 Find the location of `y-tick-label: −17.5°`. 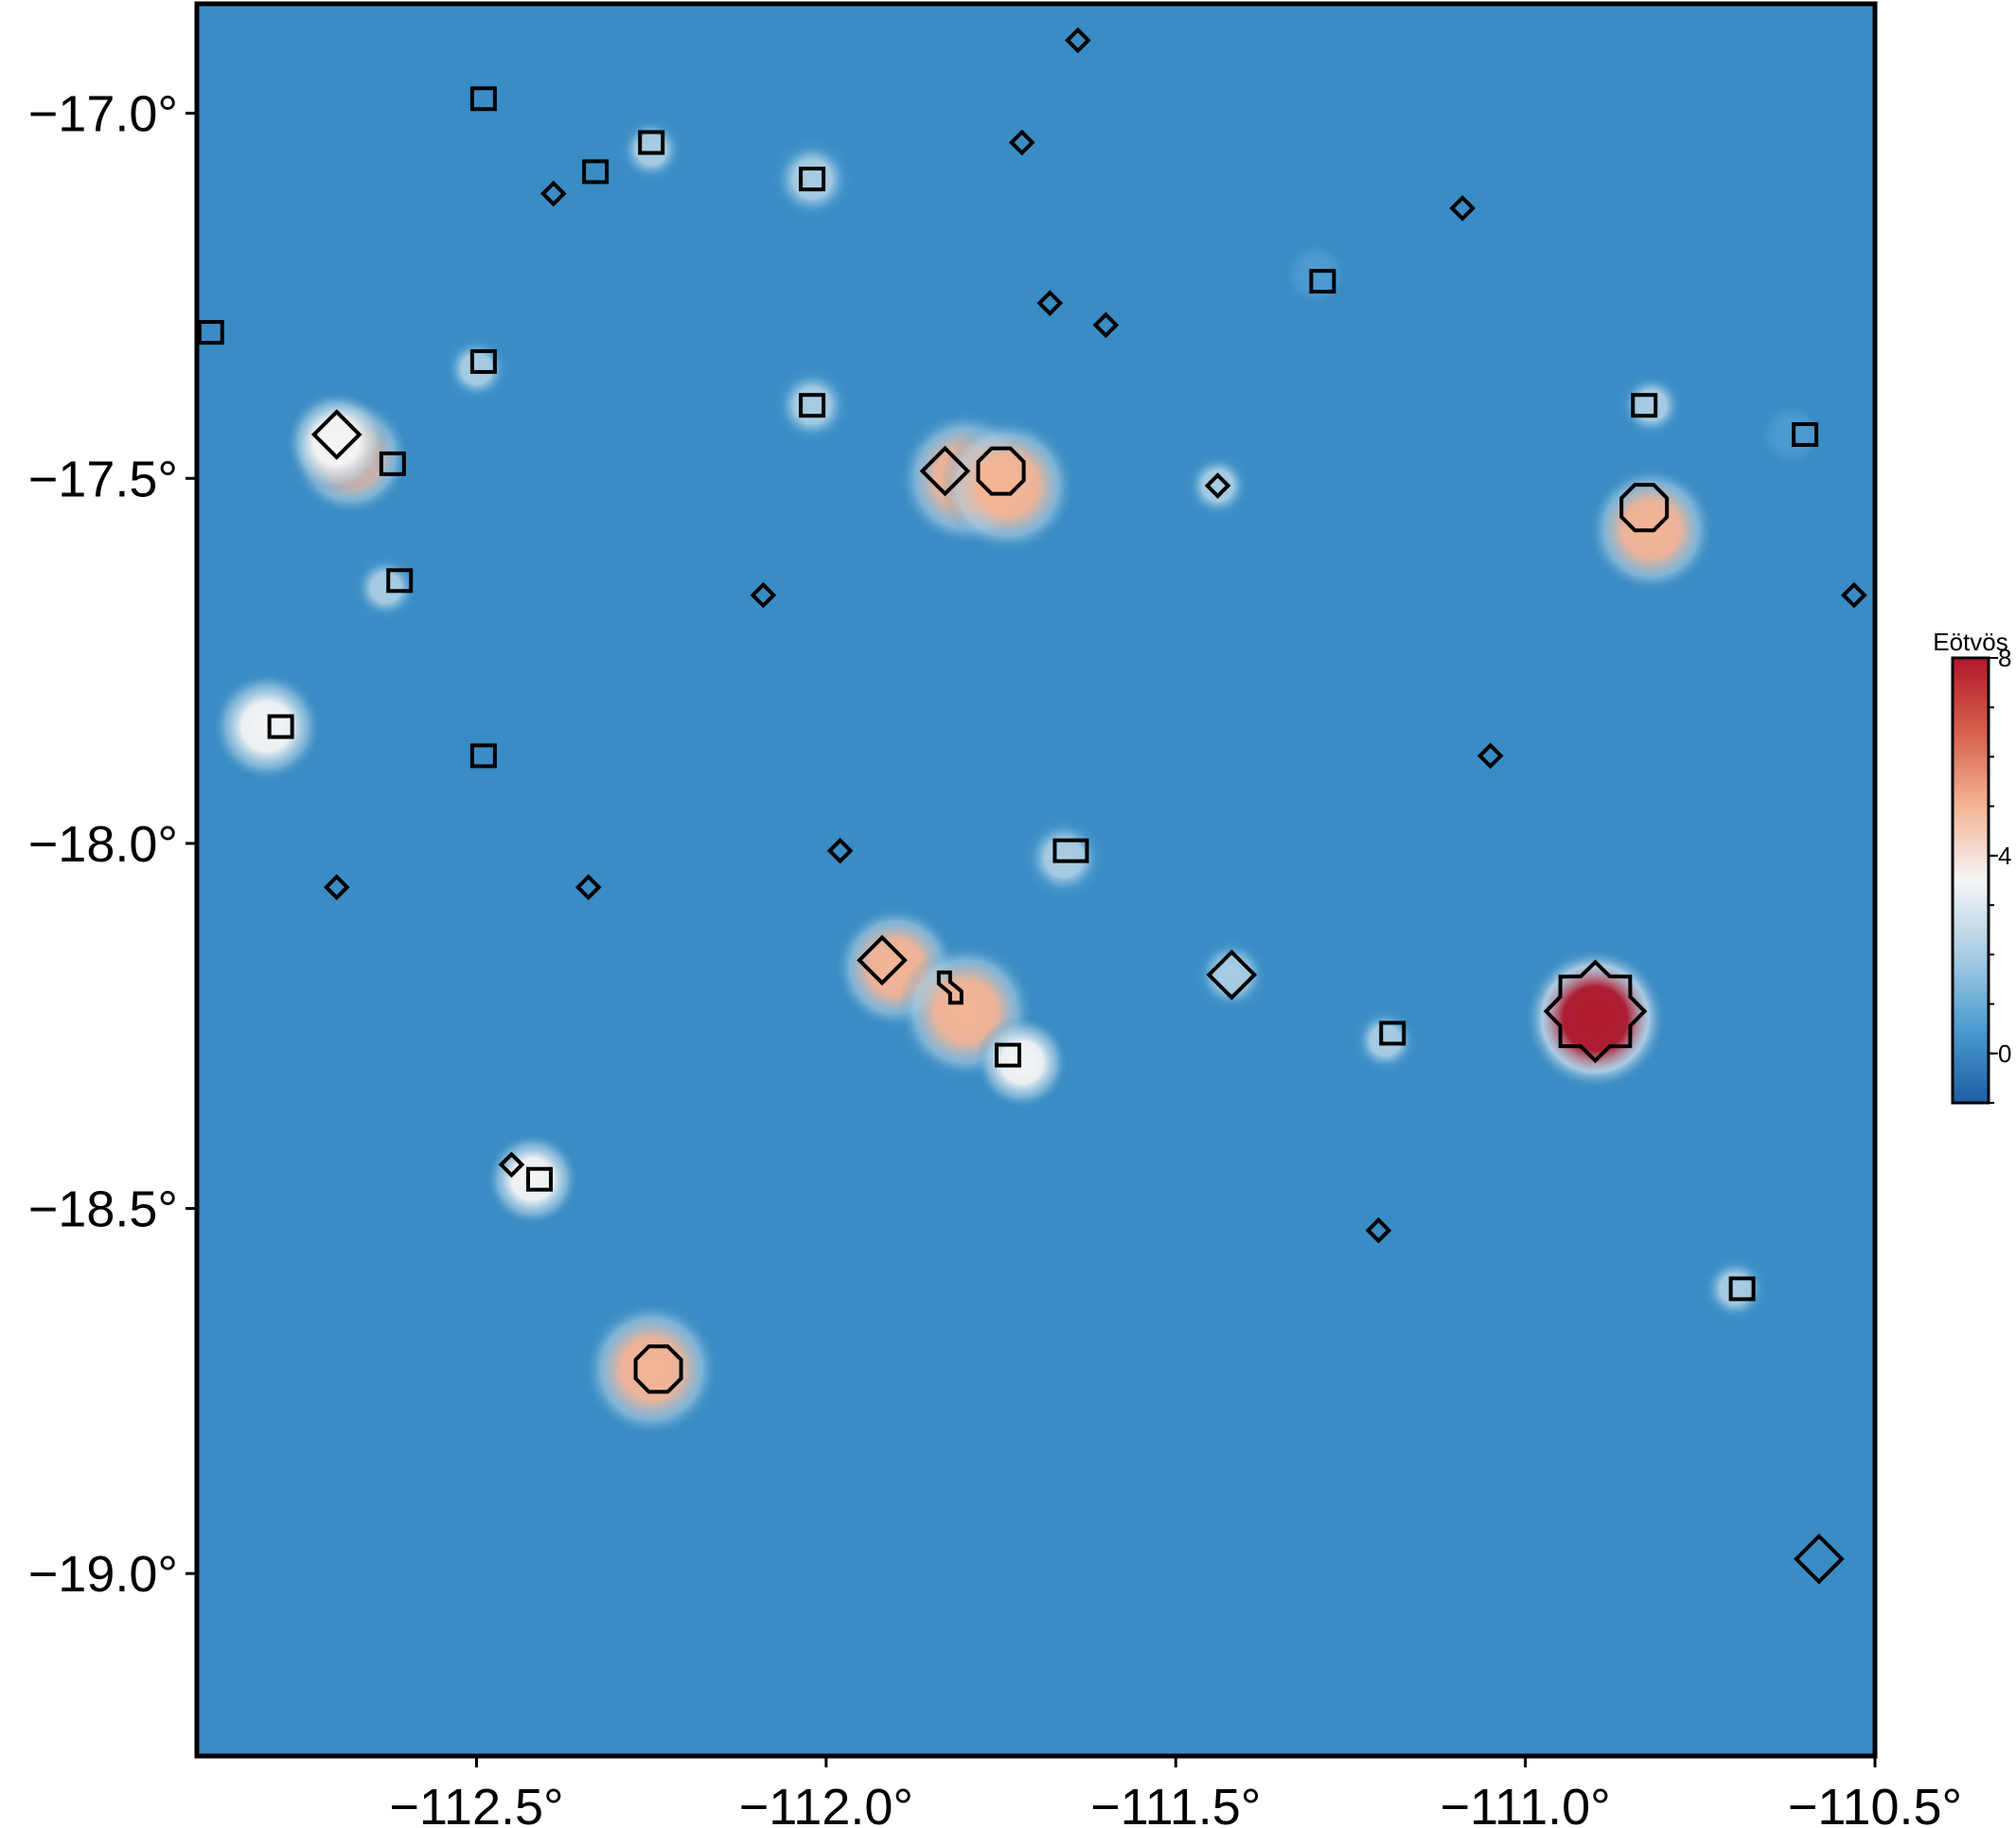

y-tick-label: −17.5° is located at coordinates (103, 479).